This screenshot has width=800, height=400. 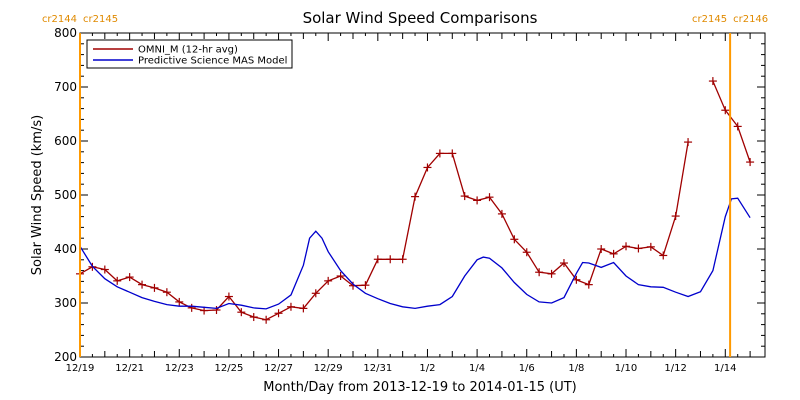 What do you see at coordinates (626, 368) in the screenshot?
I see `x-tick-label: 1/10` at bounding box center [626, 368].